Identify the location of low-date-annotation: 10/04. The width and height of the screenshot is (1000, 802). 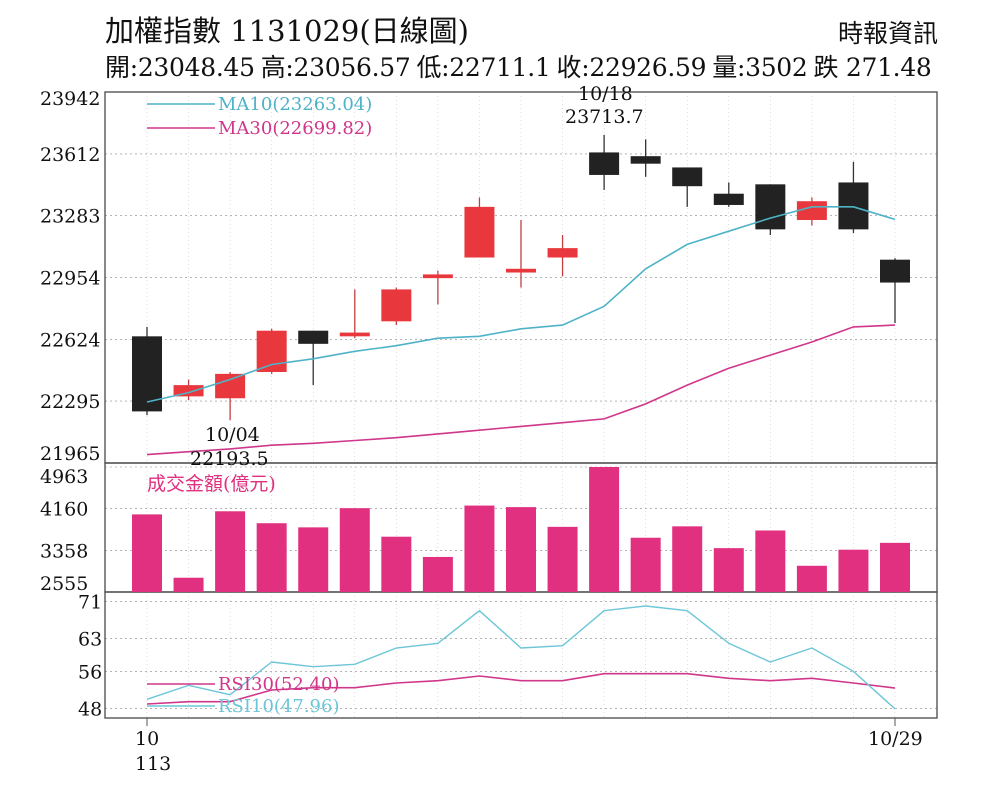
(232, 435).